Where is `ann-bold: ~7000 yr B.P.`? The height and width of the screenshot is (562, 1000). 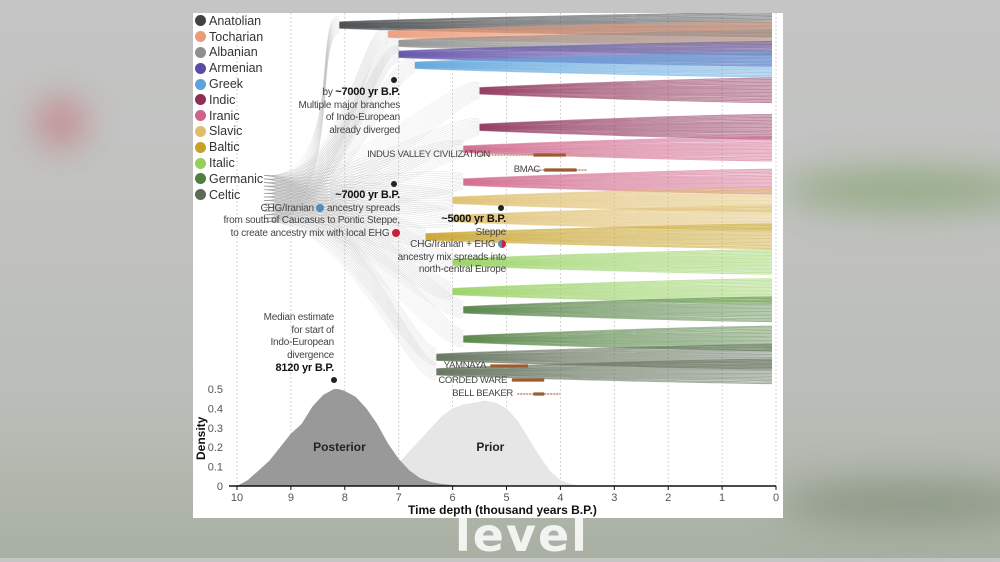 ann-bold: ~7000 yr B.P. is located at coordinates (367, 195).